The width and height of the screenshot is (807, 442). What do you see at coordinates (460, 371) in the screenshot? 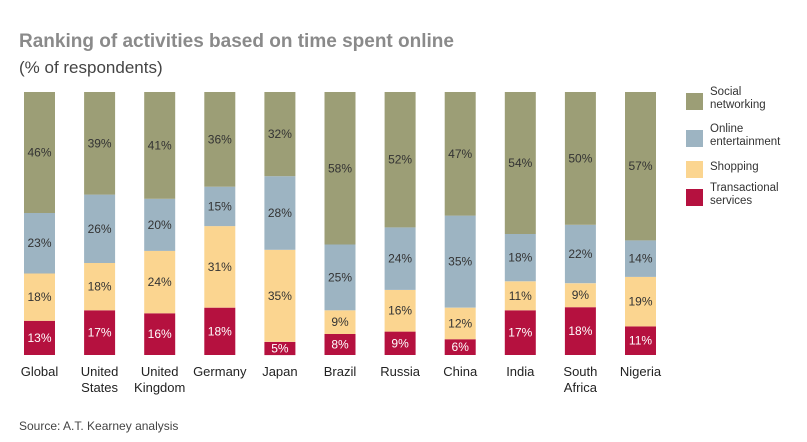
I see `category-label-7: China` at bounding box center [460, 371].